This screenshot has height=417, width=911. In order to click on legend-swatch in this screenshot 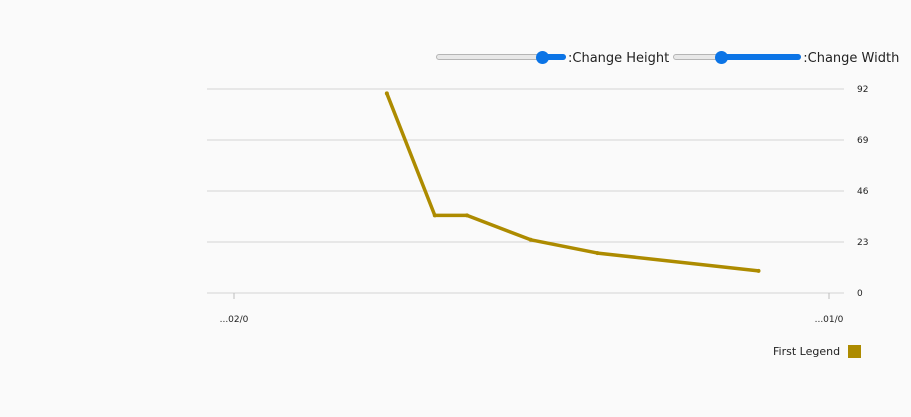, I will do `click(855, 351)`.